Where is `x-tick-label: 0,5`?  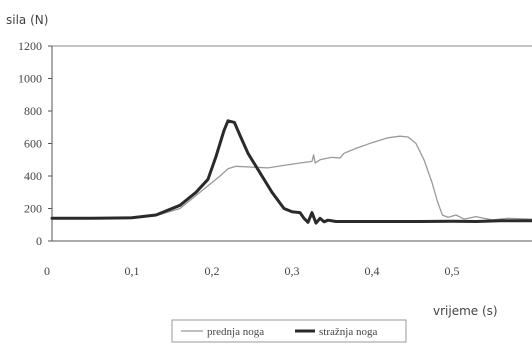 x-tick-label: 0,5 is located at coordinates (452, 271).